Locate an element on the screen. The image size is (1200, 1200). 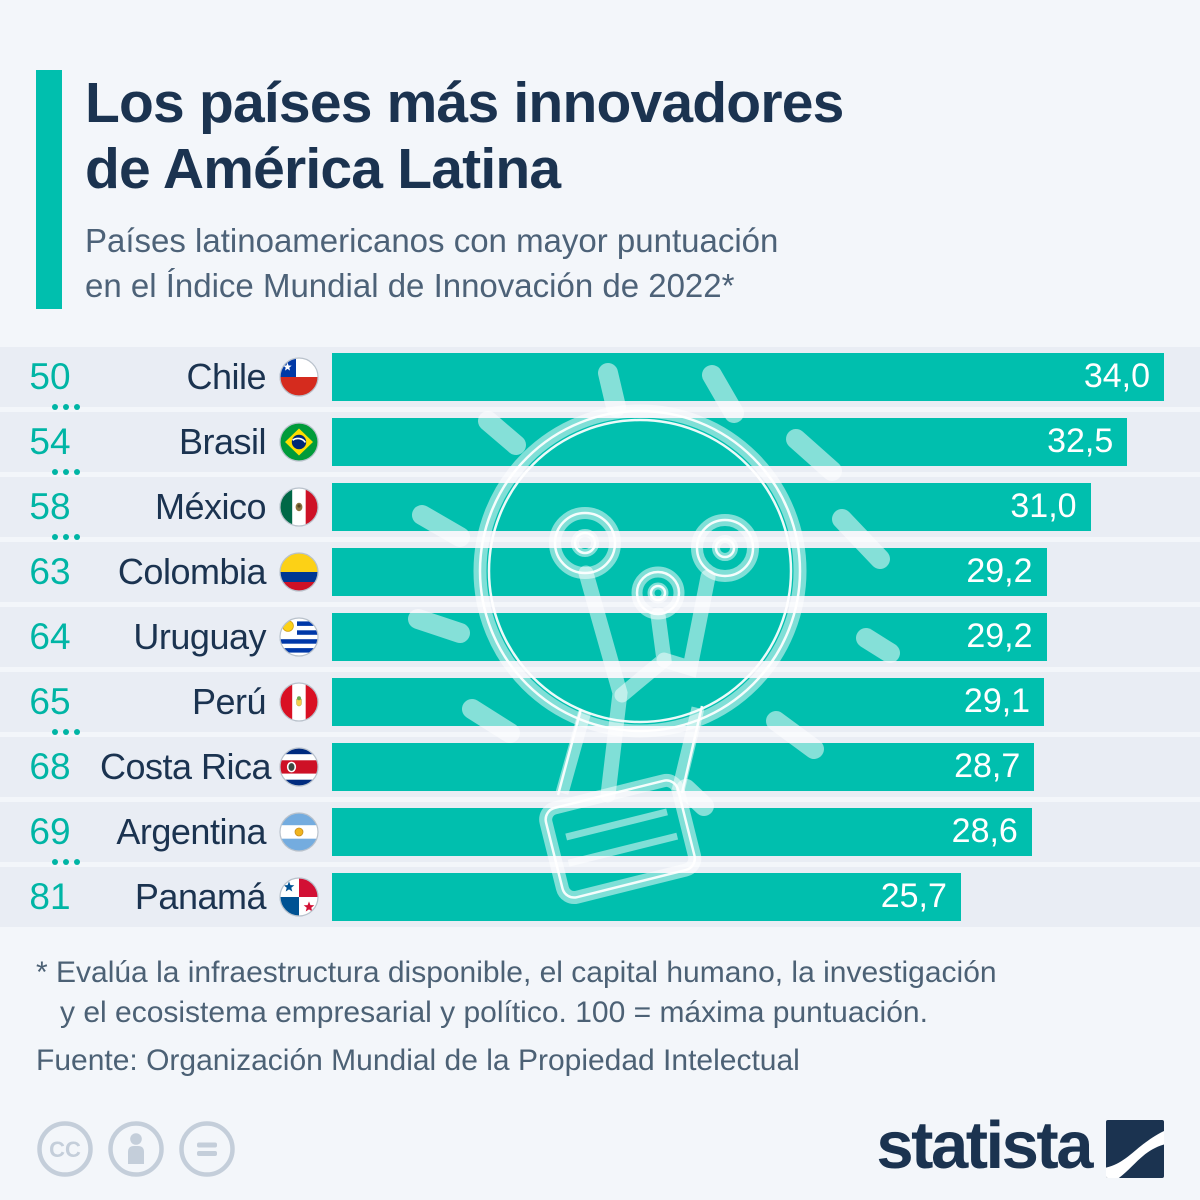
chart-row: 63 Colombia 29,2 is located at coordinates (600, 571).